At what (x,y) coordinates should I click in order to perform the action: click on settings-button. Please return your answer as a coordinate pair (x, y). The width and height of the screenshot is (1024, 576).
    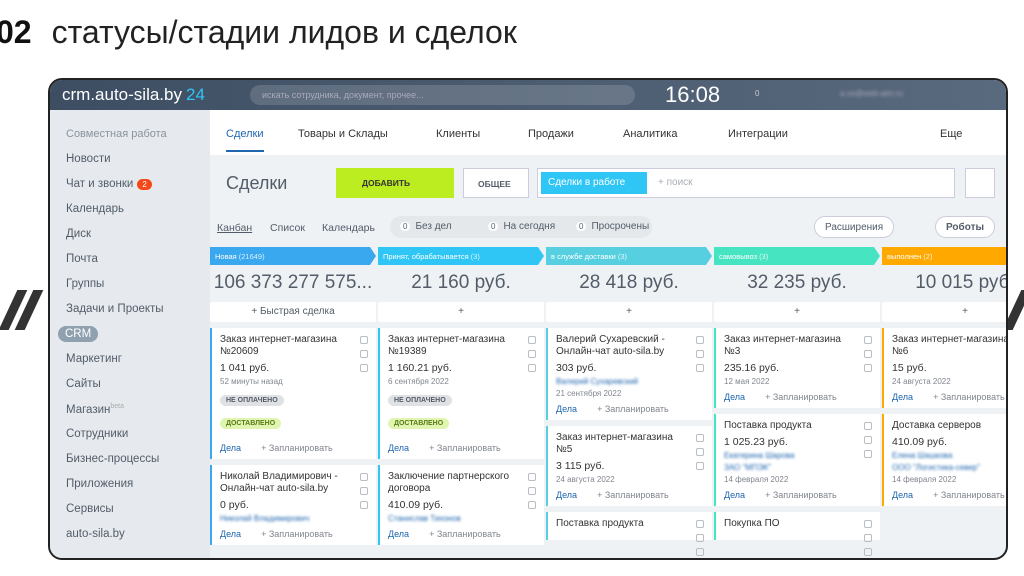
    Looking at the image, I should click on (980, 183).